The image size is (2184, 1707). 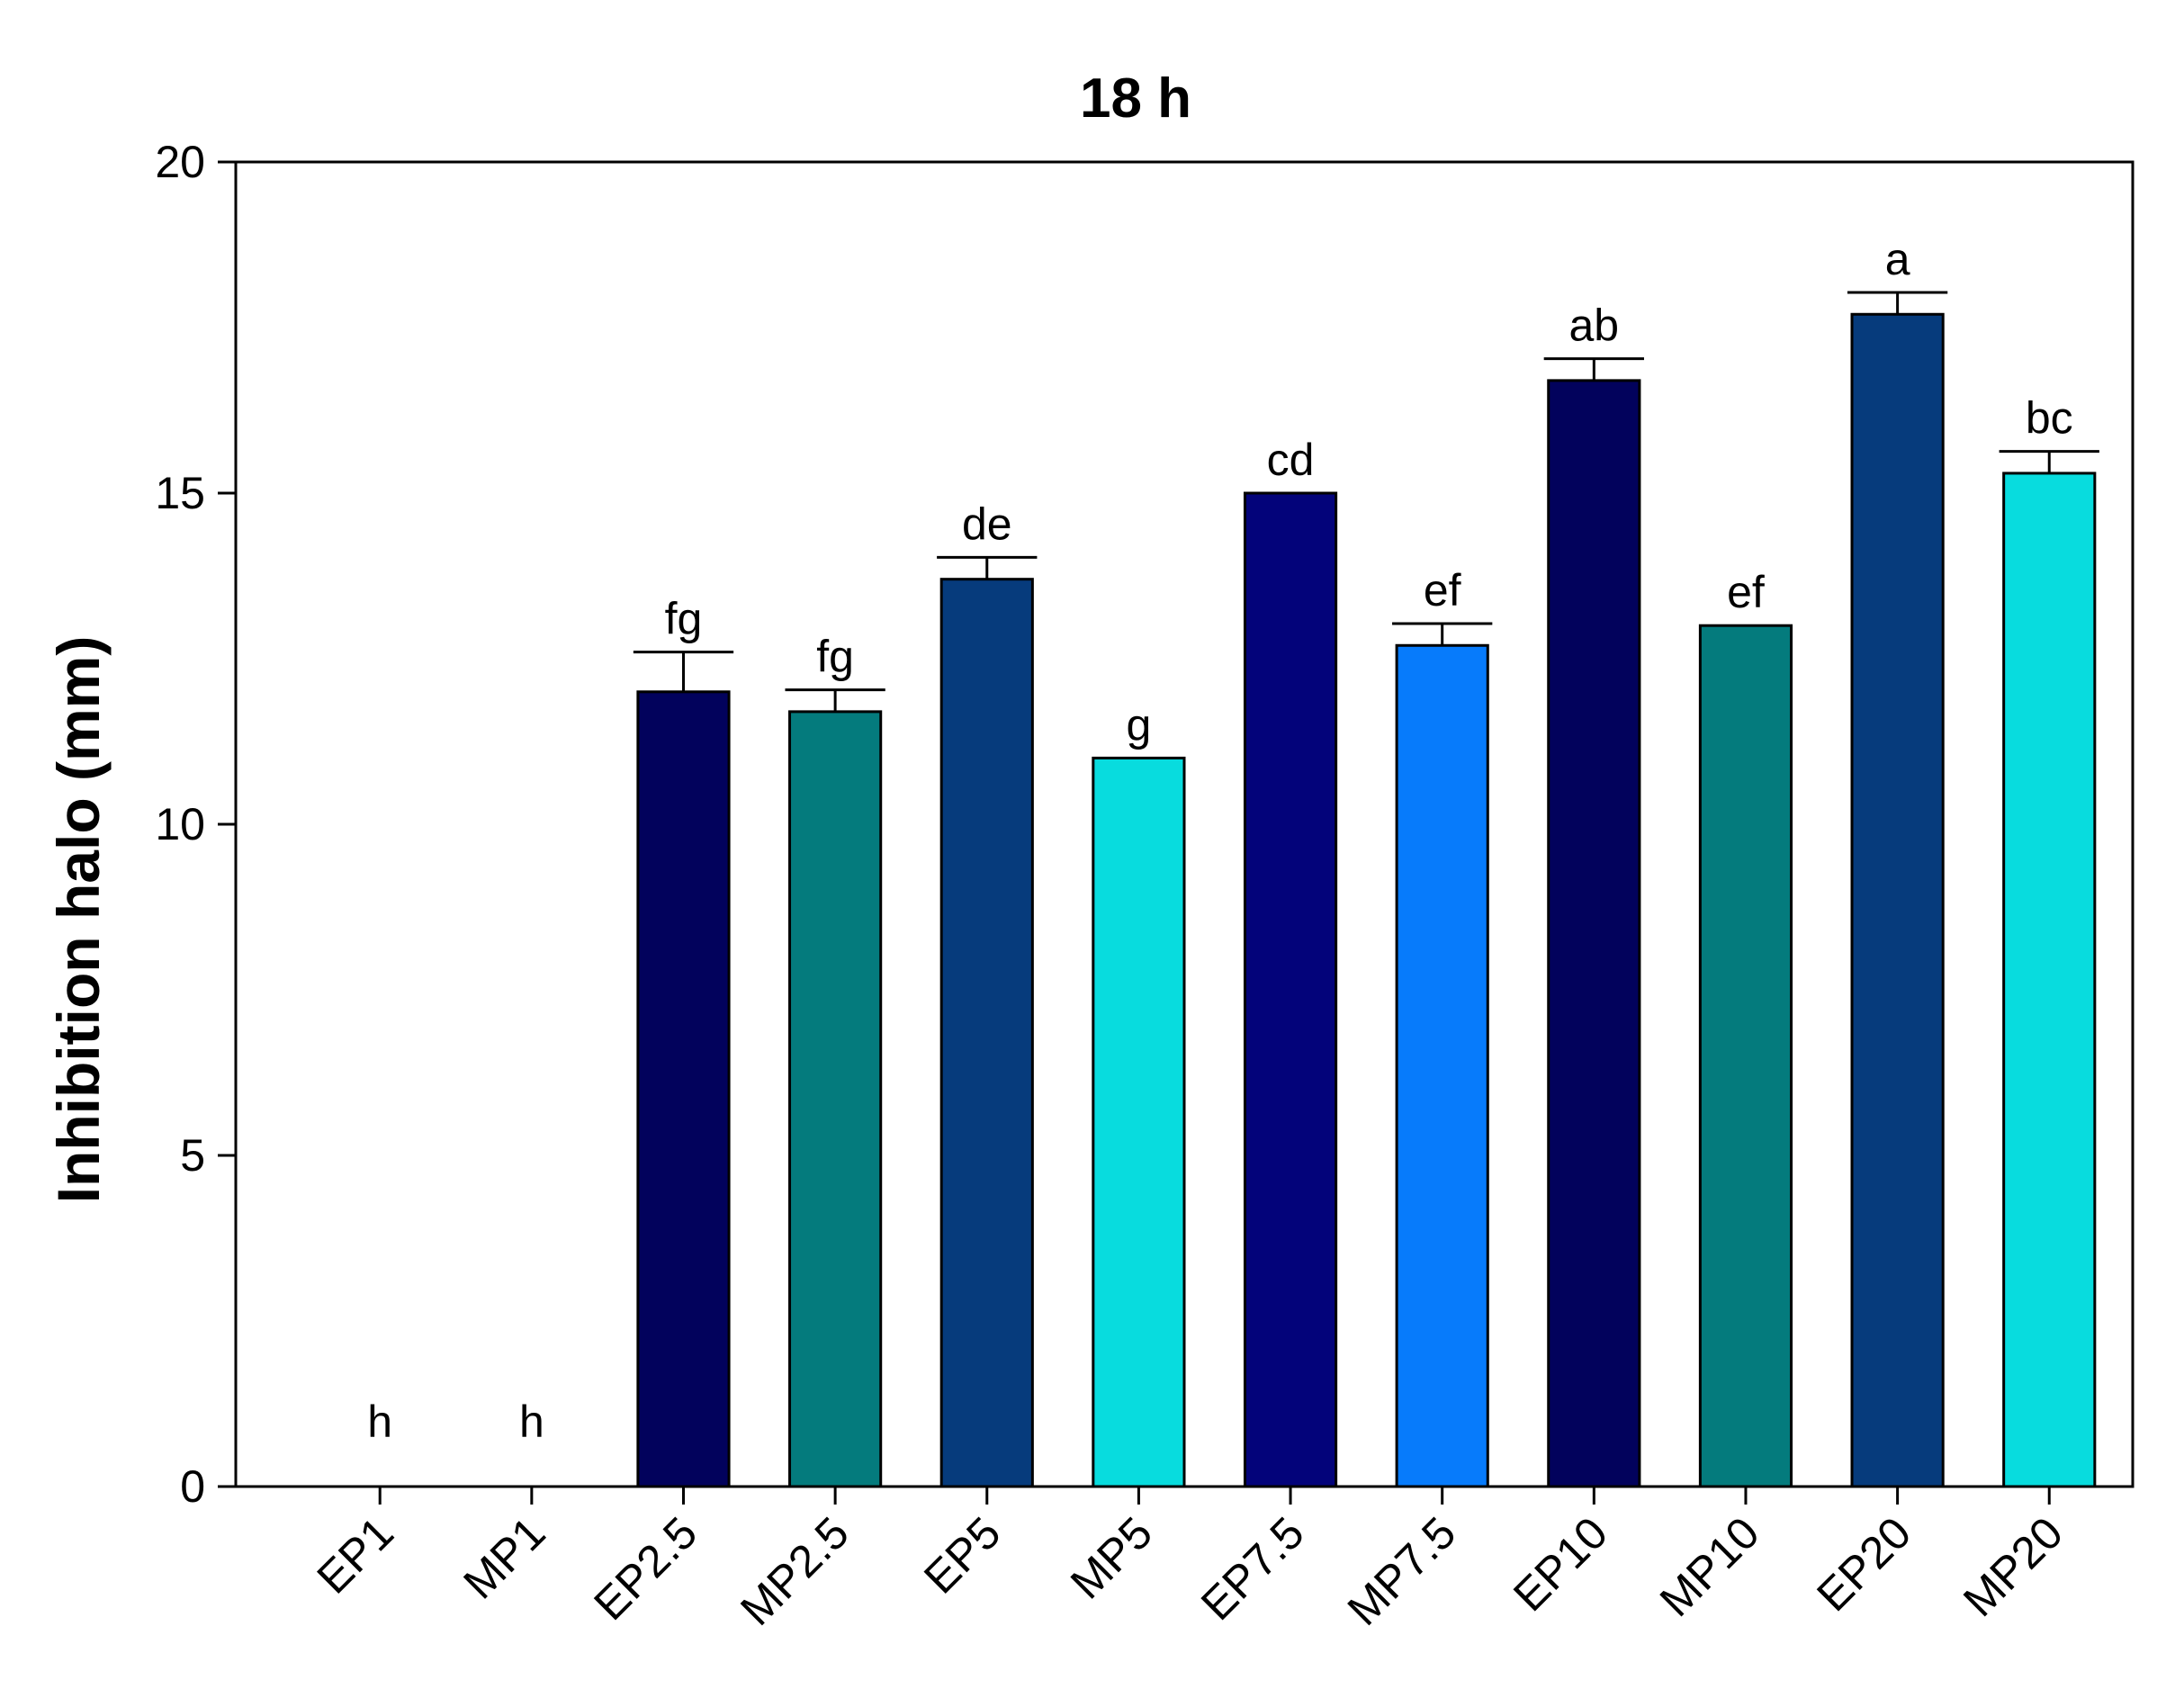 What do you see at coordinates (1291, 460) in the screenshot?
I see `significance-label: cd` at bounding box center [1291, 460].